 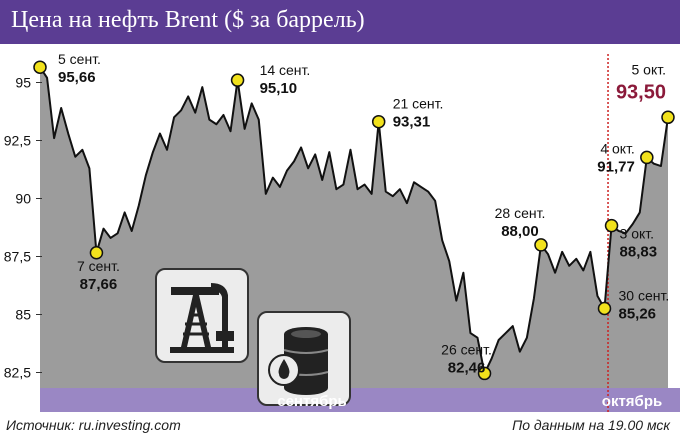 What do you see at coordinates (23, 315) in the screenshot?
I see `y-tick-label: 85` at bounding box center [23, 315].